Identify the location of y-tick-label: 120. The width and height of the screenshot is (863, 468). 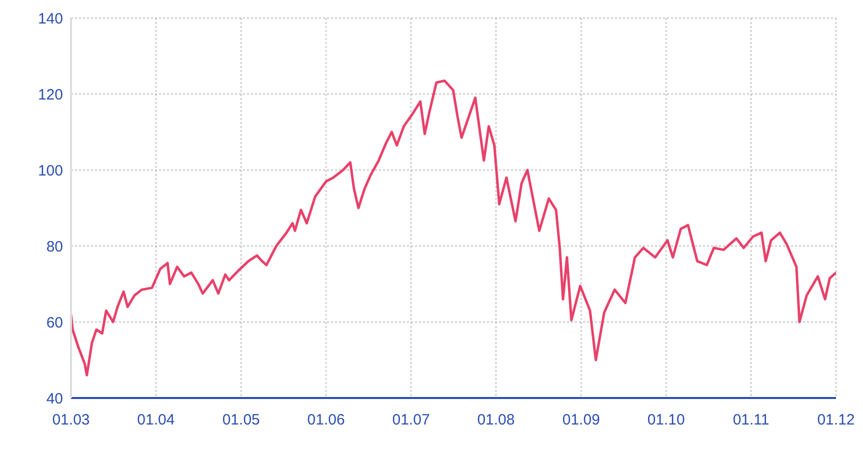
(50, 95).